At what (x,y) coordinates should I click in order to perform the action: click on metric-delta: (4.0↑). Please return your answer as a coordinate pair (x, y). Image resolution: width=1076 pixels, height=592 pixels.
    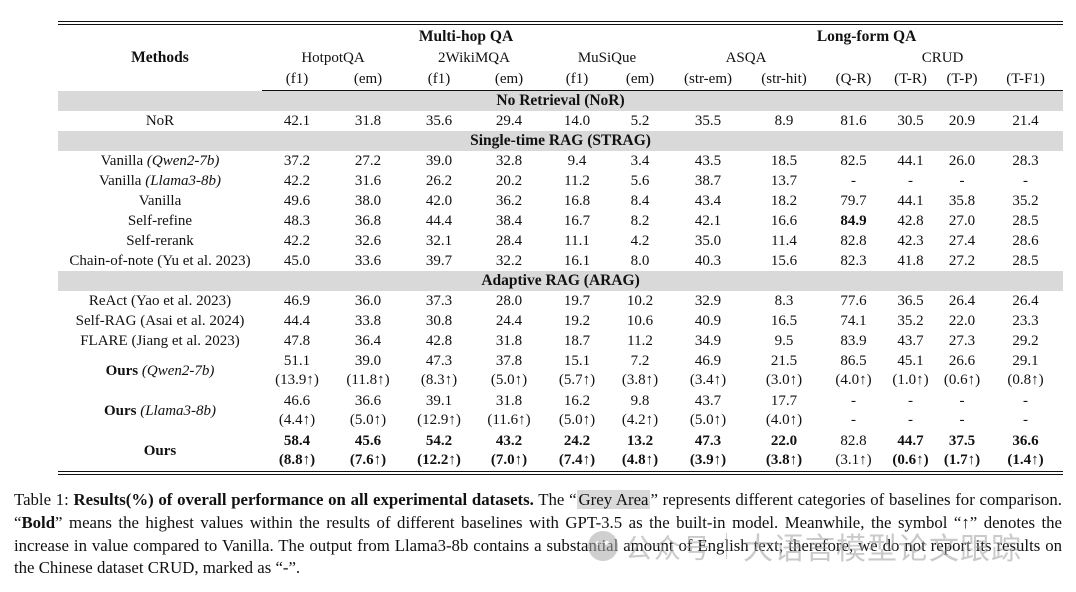
    Looking at the image, I should click on (853, 380).